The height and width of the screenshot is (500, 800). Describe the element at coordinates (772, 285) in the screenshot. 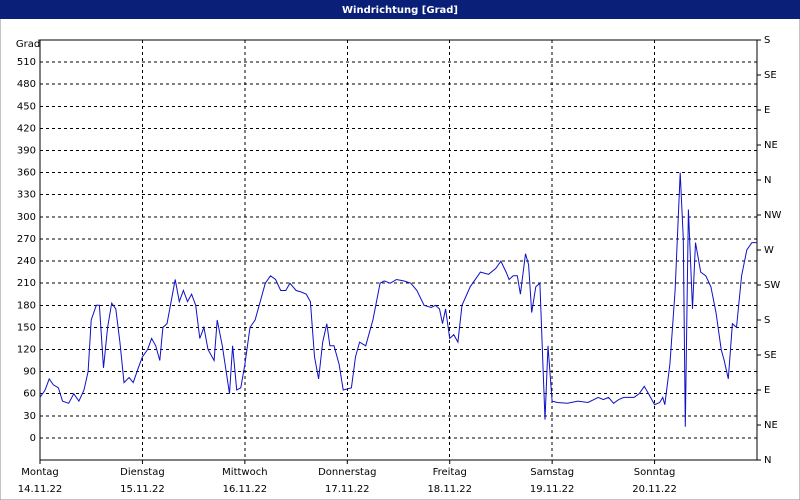

I see `y2-tick-label: SW` at that location.